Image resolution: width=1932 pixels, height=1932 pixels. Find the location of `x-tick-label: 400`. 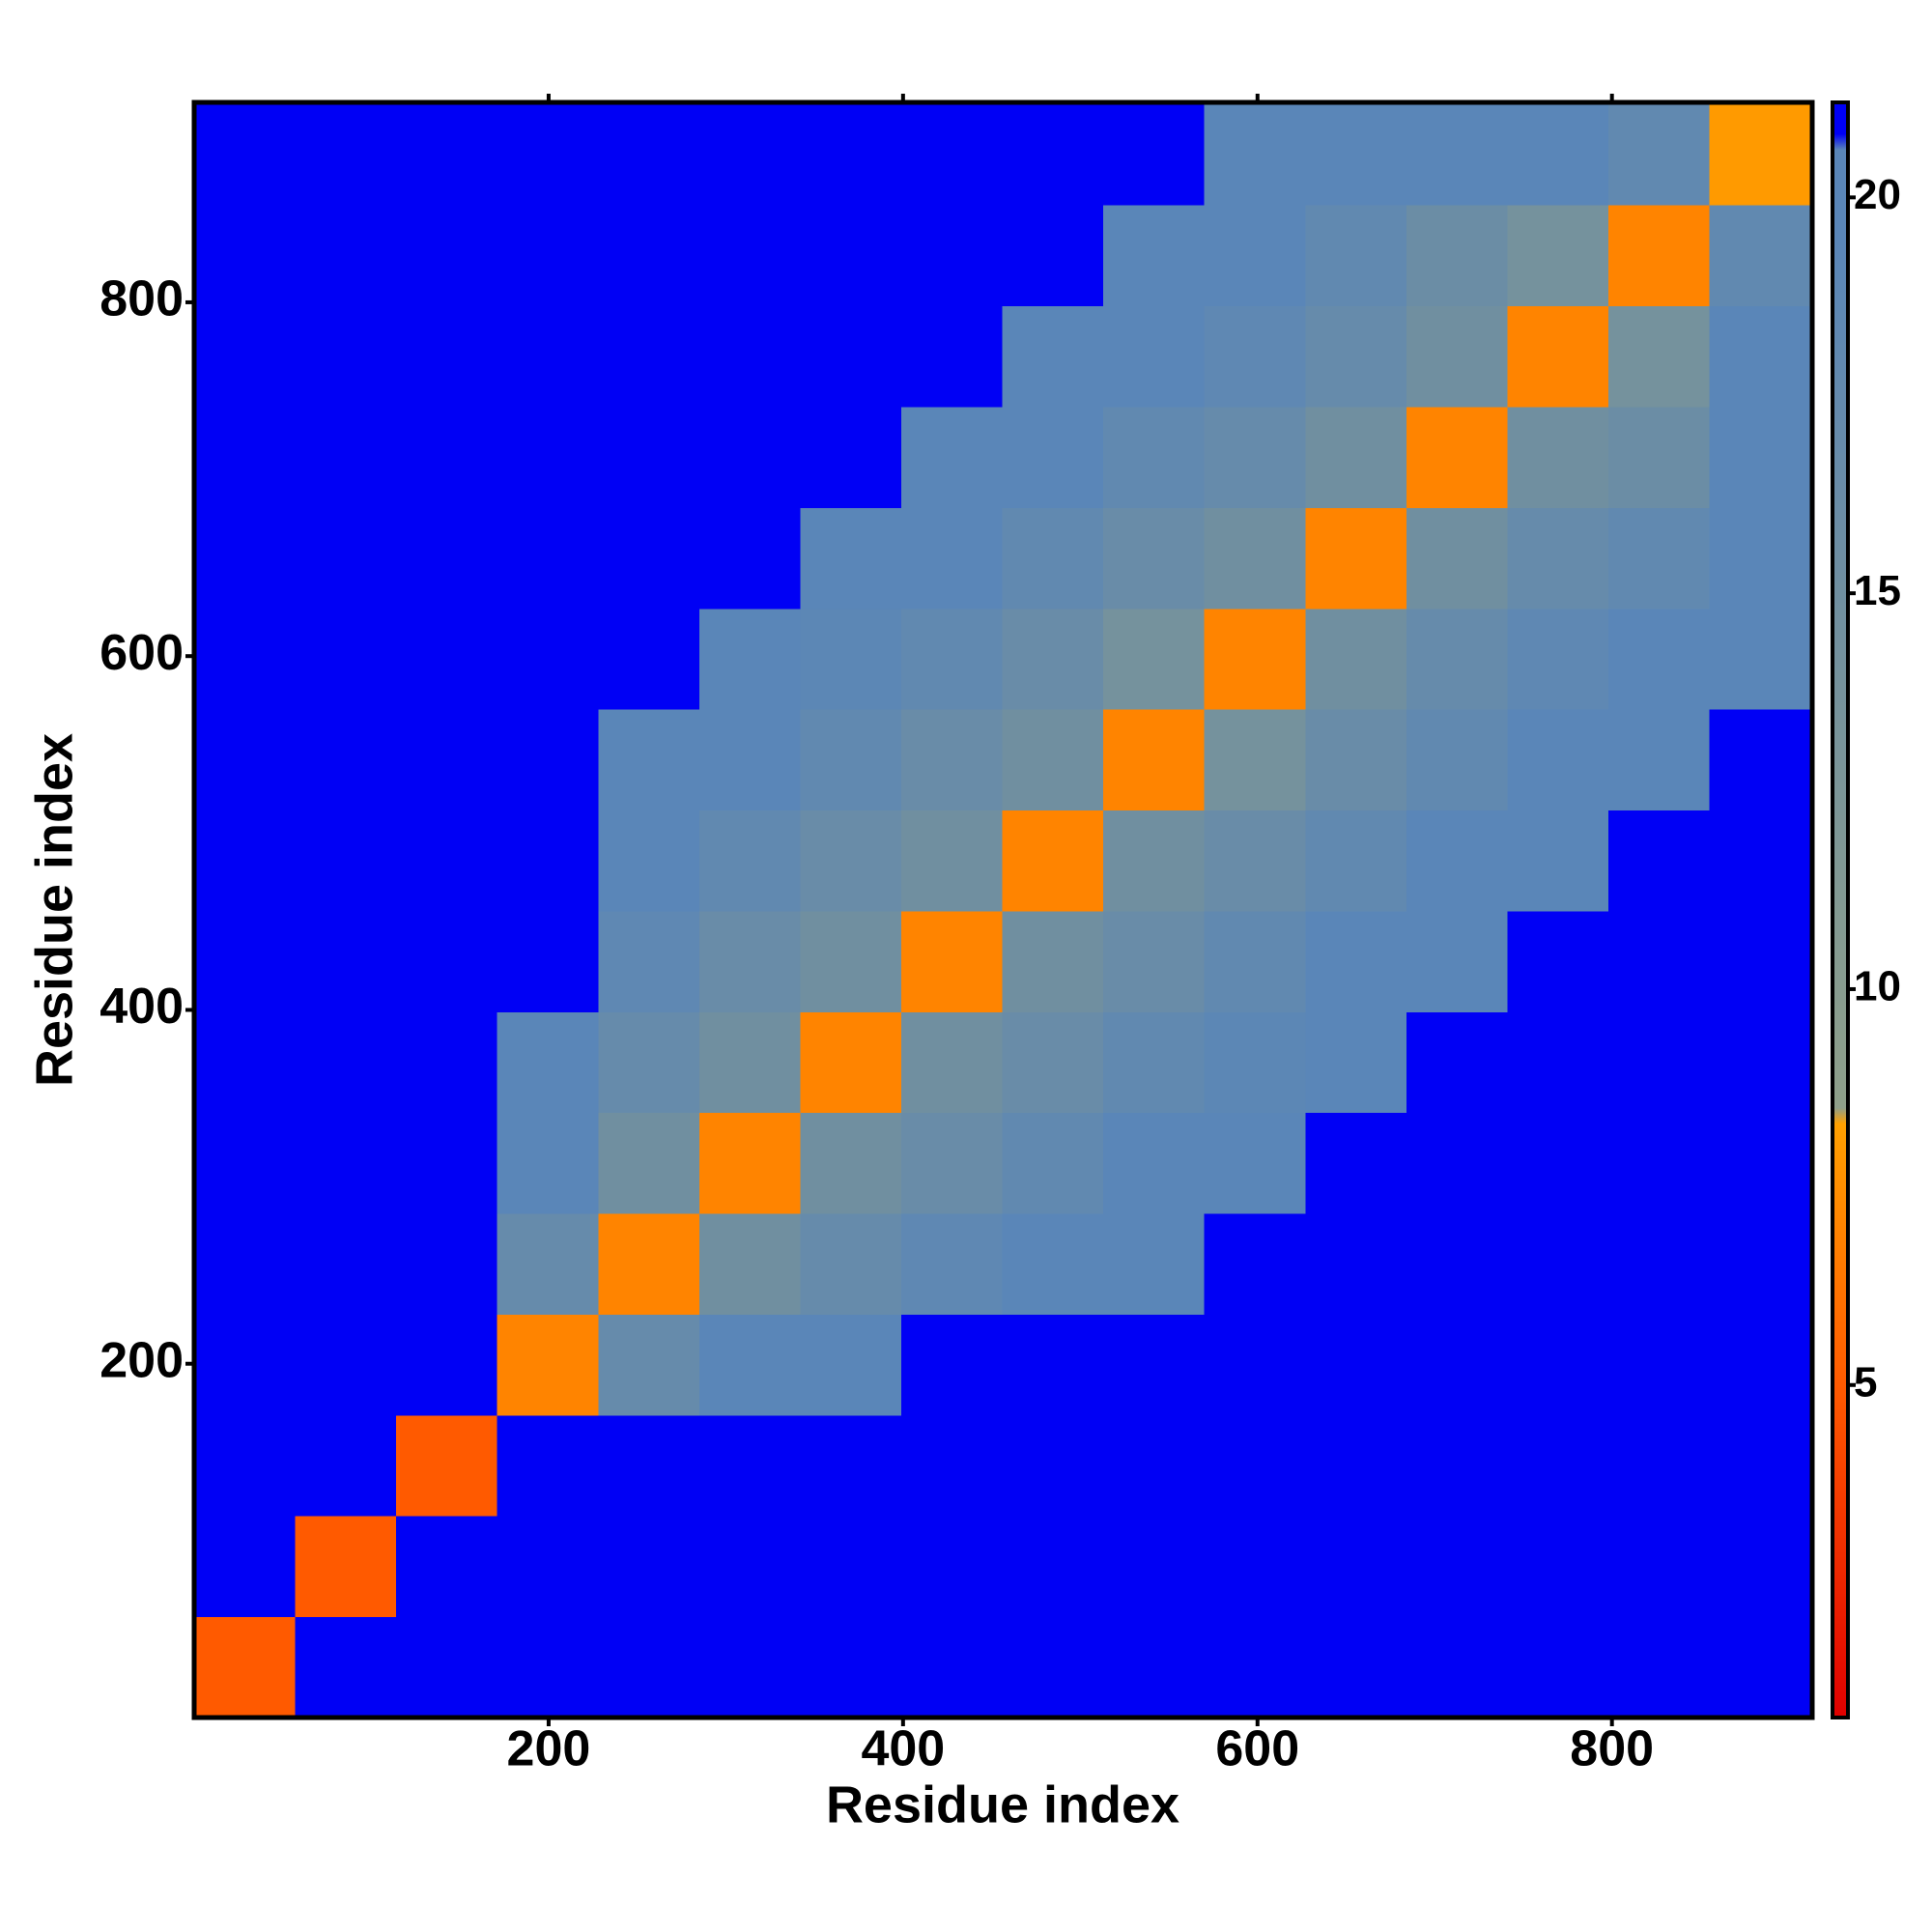

x-tick-label: 400 is located at coordinates (903, 1749).